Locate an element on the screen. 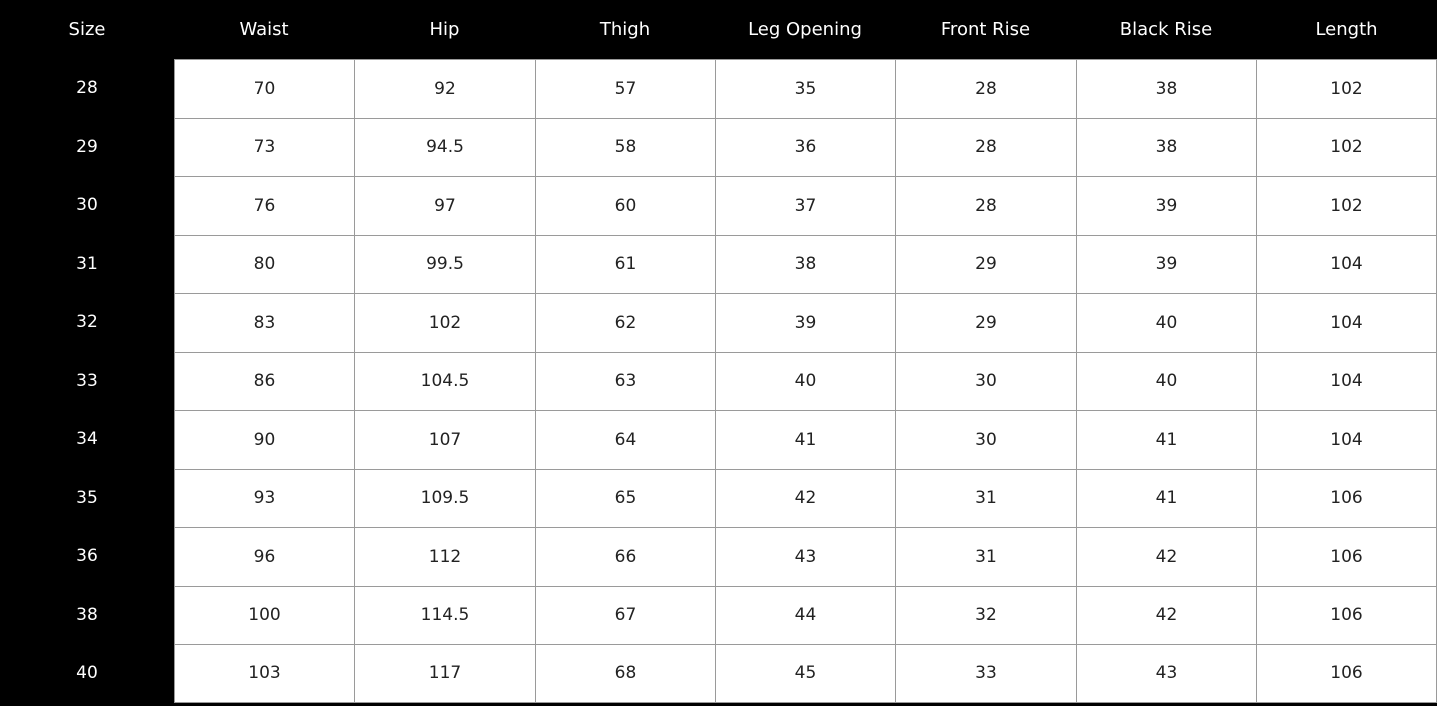  table-cell: 114.5 is located at coordinates (444, 614).